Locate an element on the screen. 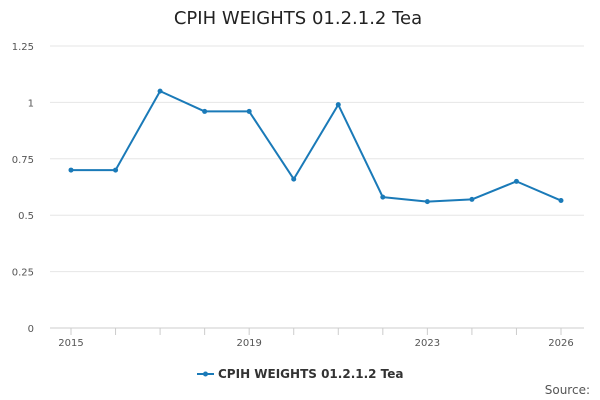 This screenshot has height=400, width=600. x-tick-label: 2023 is located at coordinates (427, 343).